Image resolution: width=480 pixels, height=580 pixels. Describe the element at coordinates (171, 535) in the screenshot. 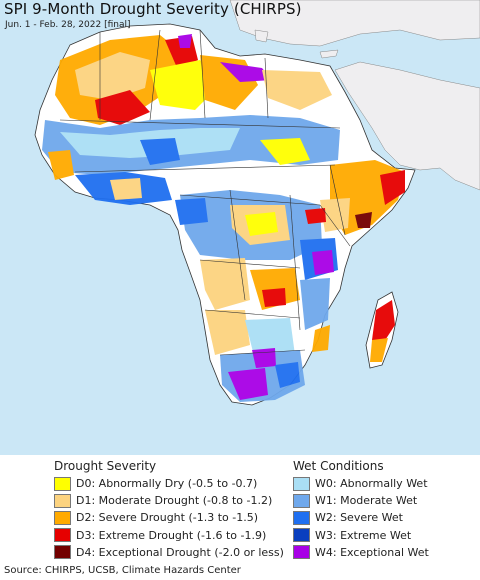

I see `legend-label-d3: D3: Extreme Drought (-1.6 to -1.9)` at that location.